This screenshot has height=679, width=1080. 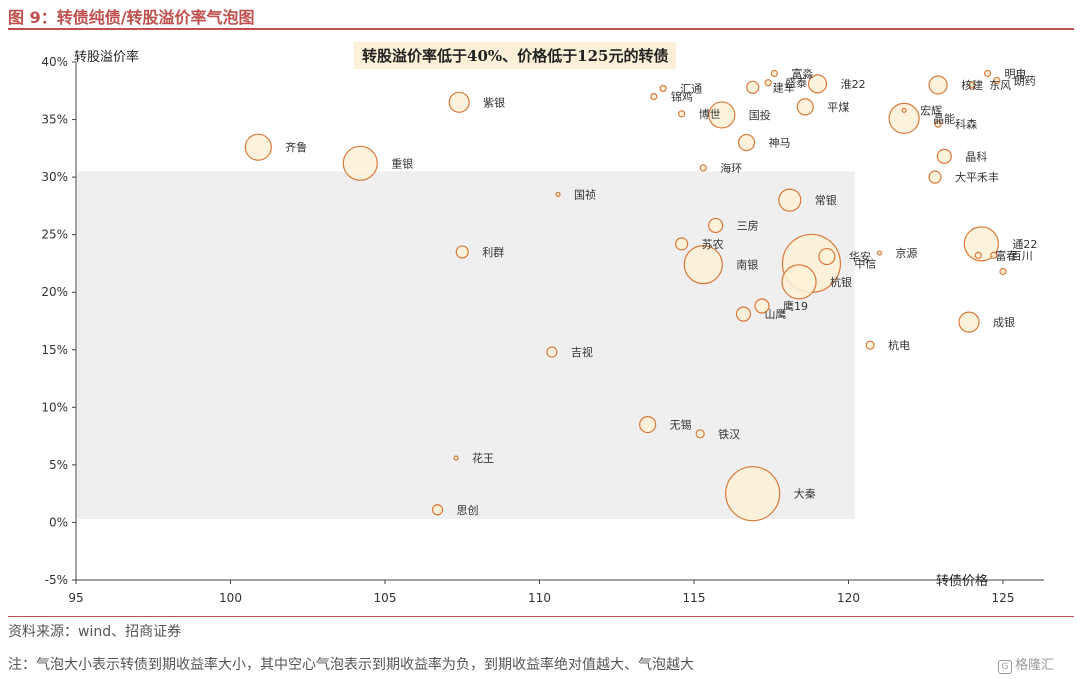 What do you see at coordinates (962, 581) in the screenshot?
I see `x-axis-title: 转债价格` at bounding box center [962, 581].